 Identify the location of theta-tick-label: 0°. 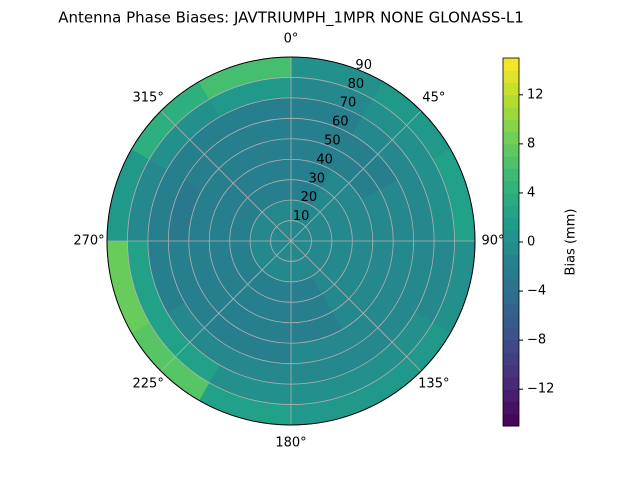
(291, 39).